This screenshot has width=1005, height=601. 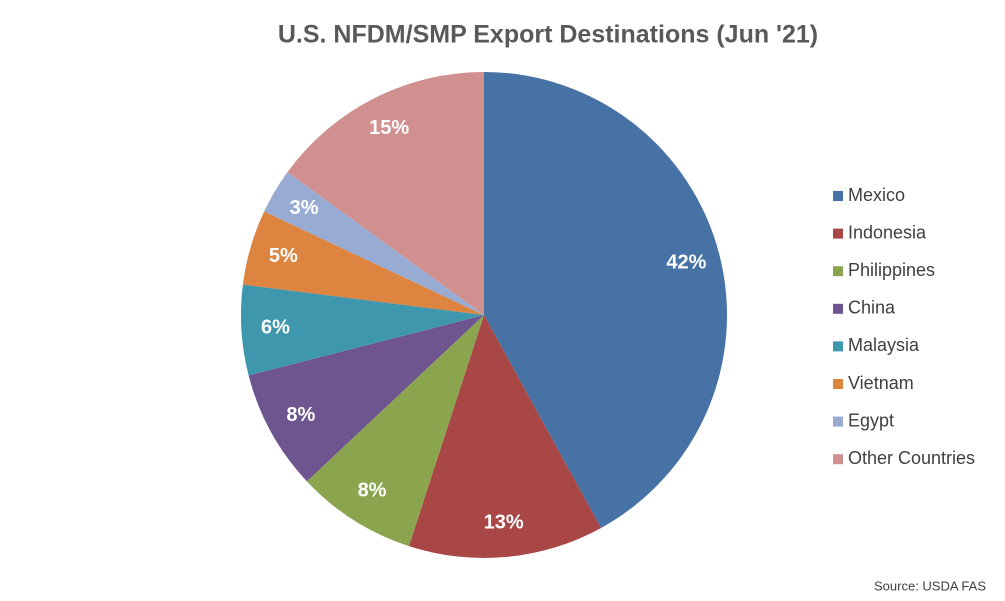 I want to click on source-note: Source: USDA FAS, so click(x=930, y=585).